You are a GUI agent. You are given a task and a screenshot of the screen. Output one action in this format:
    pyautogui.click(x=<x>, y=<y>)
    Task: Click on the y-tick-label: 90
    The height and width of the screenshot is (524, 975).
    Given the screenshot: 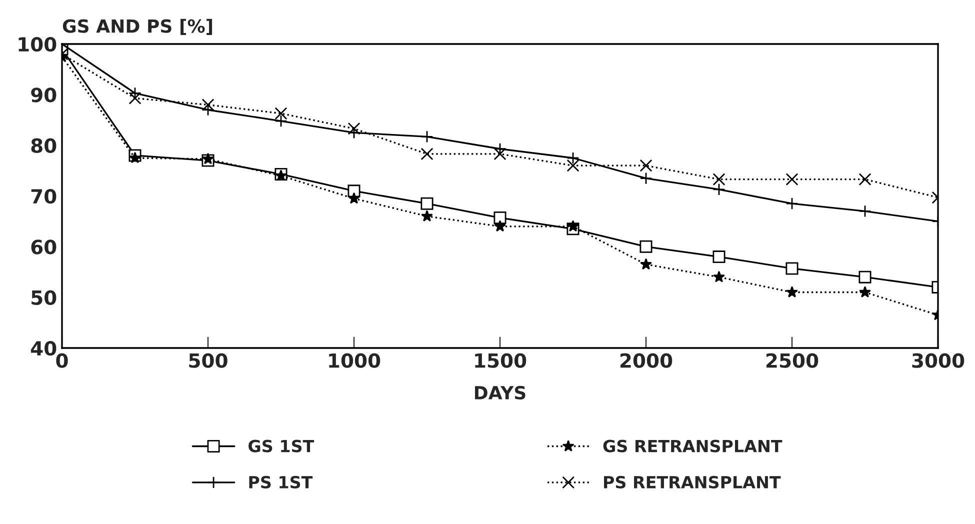 What is the action you would take?
    pyautogui.click(x=43, y=95)
    